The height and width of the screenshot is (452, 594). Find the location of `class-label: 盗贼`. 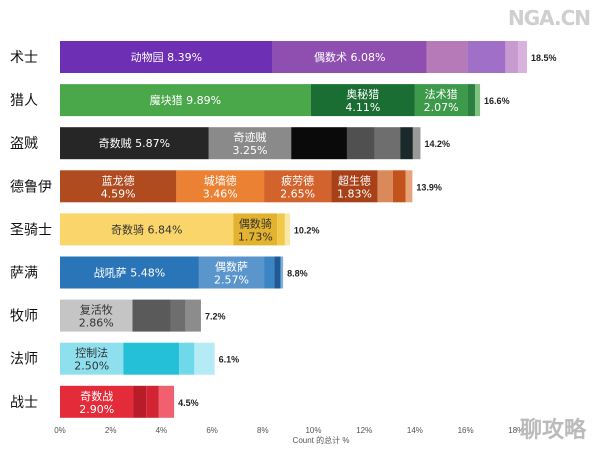

class-label: 盗贼 is located at coordinates (24, 144).